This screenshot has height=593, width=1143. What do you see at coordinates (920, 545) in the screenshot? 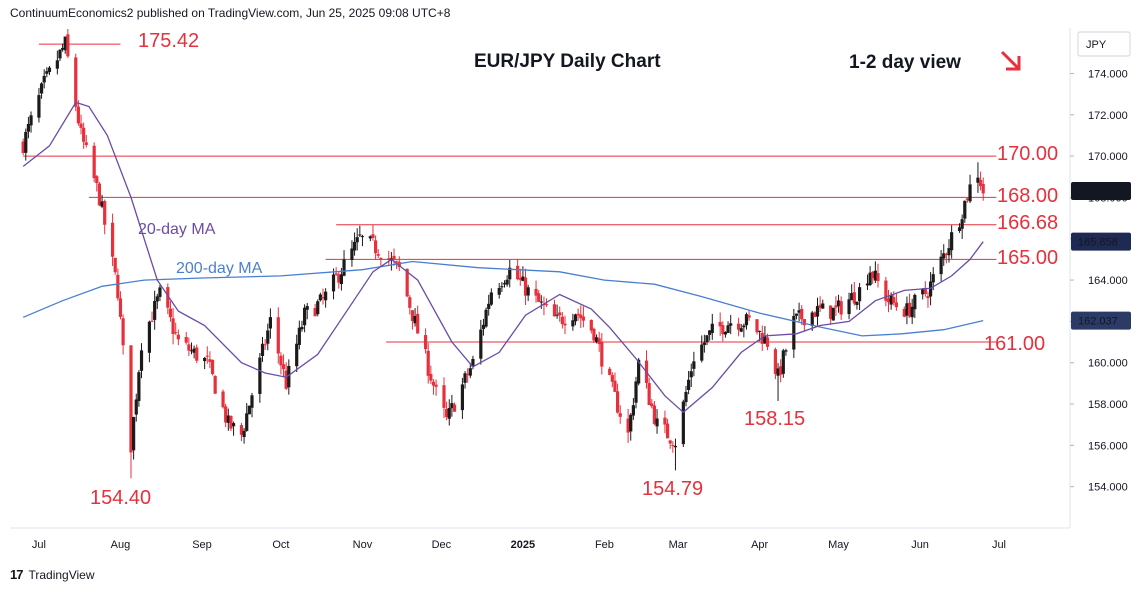
I see `x-tick-label: Jun` at bounding box center [920, 545].